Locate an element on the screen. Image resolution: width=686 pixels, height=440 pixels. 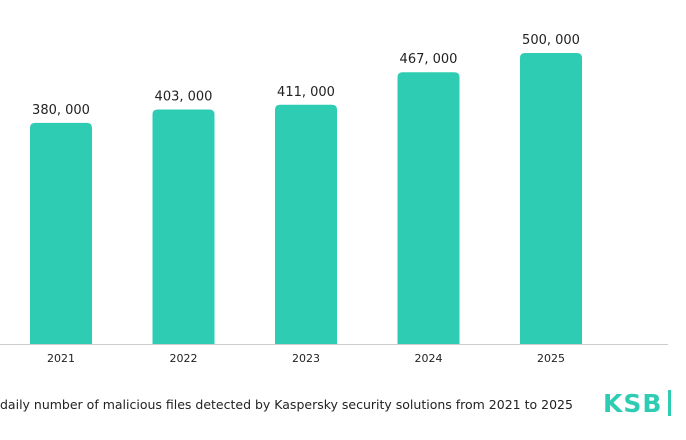
value-label-2024: 467, 000 is located at coordinates (429, 59).